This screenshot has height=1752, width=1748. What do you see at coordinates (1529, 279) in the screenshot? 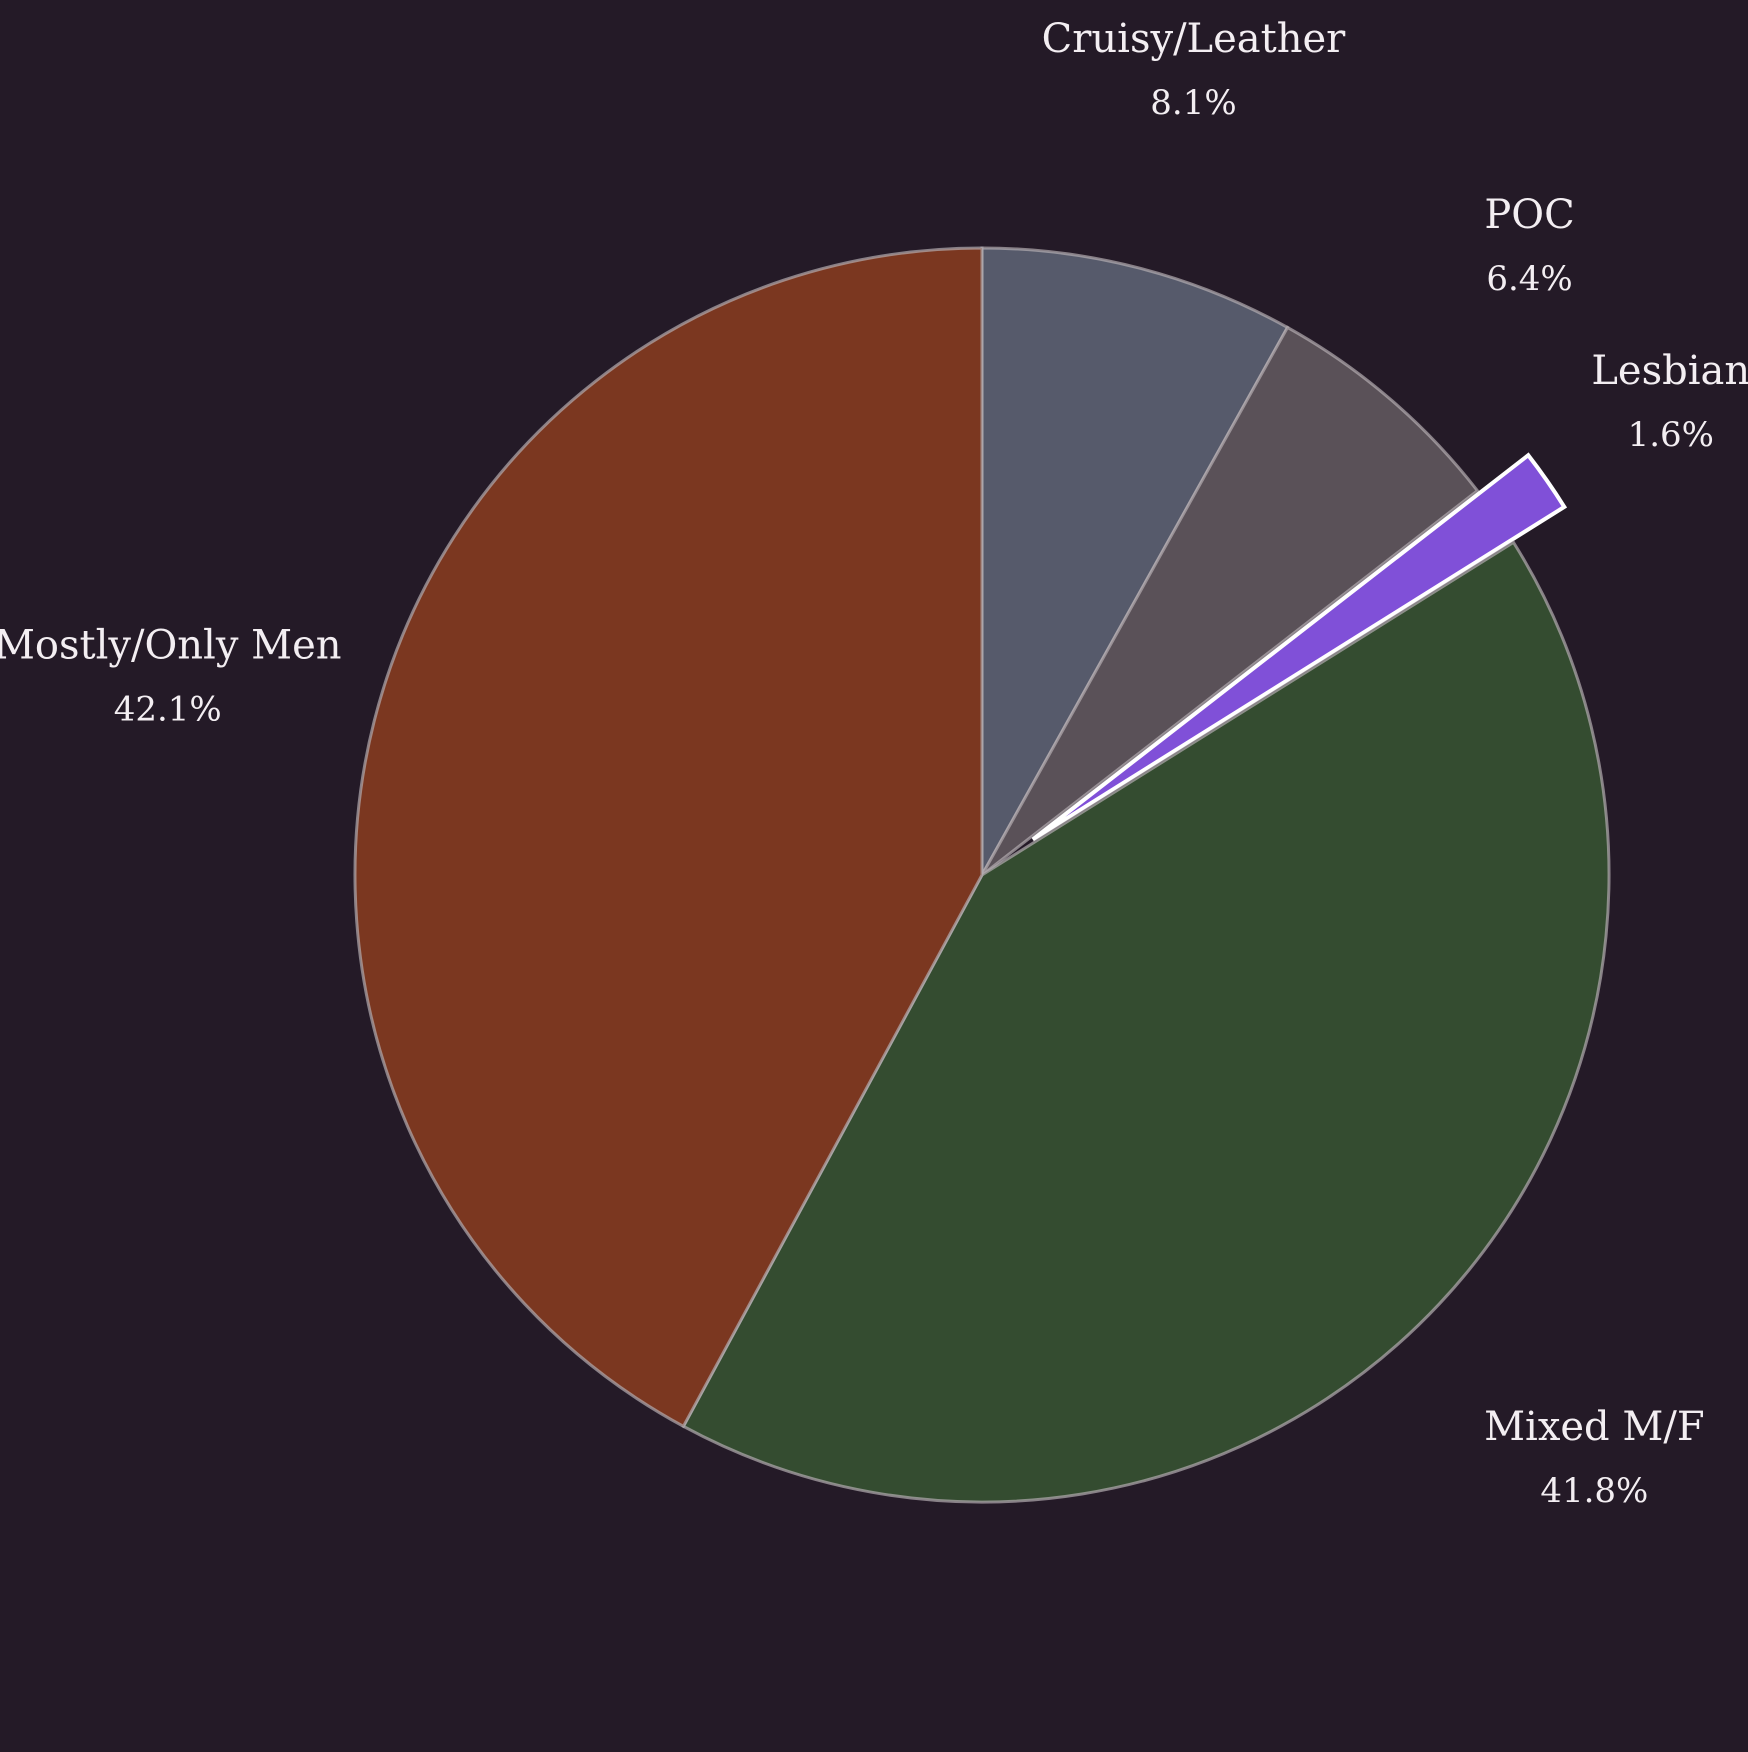
I see `slice-percent-poc: 6.4%` at bounding box center [1529, 279].